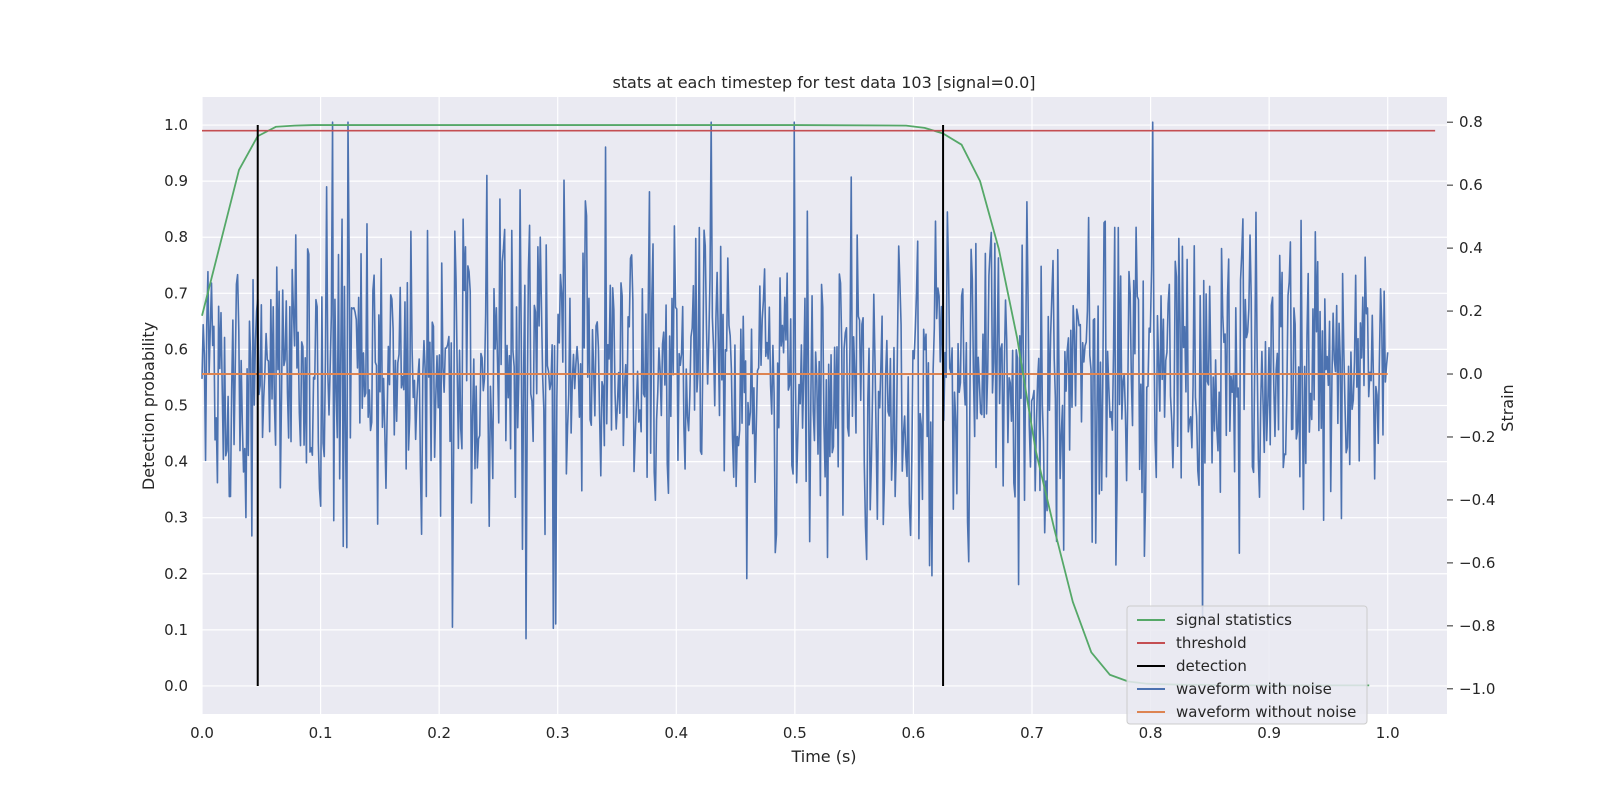 This screenshot has height=800, width=1600. I want to click on legend-box, so click(1247, 665).